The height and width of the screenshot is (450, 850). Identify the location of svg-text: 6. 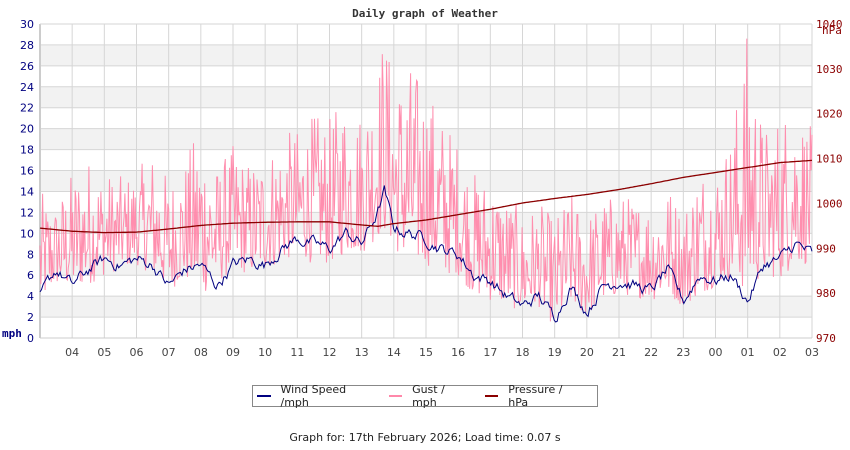
(30, 275).